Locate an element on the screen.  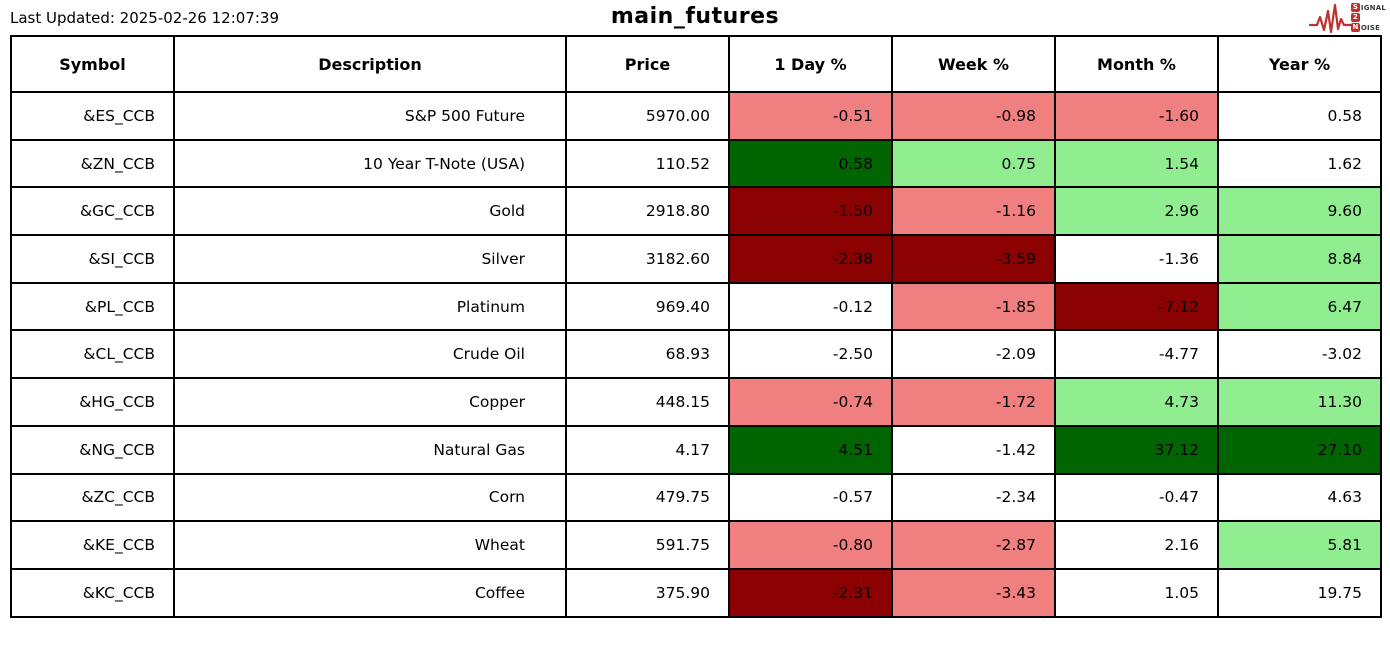
symbol-cell: &KE_CCB is located at coordinates (92, 545).